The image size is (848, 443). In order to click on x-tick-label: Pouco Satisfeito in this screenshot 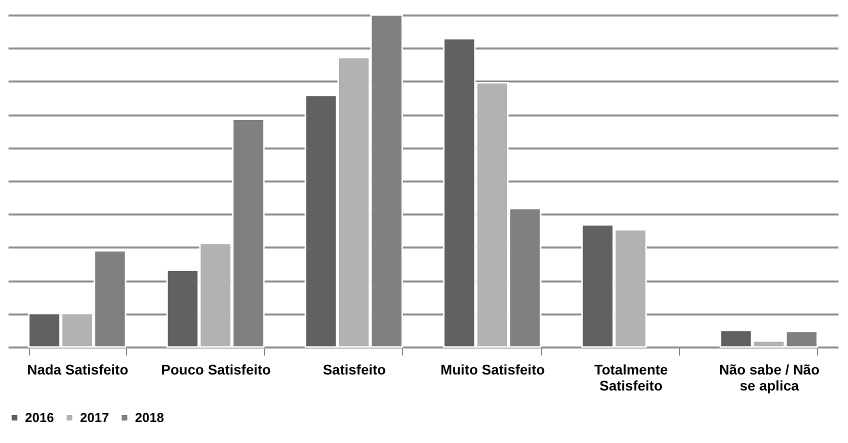, I will do `click(216, 370)`.